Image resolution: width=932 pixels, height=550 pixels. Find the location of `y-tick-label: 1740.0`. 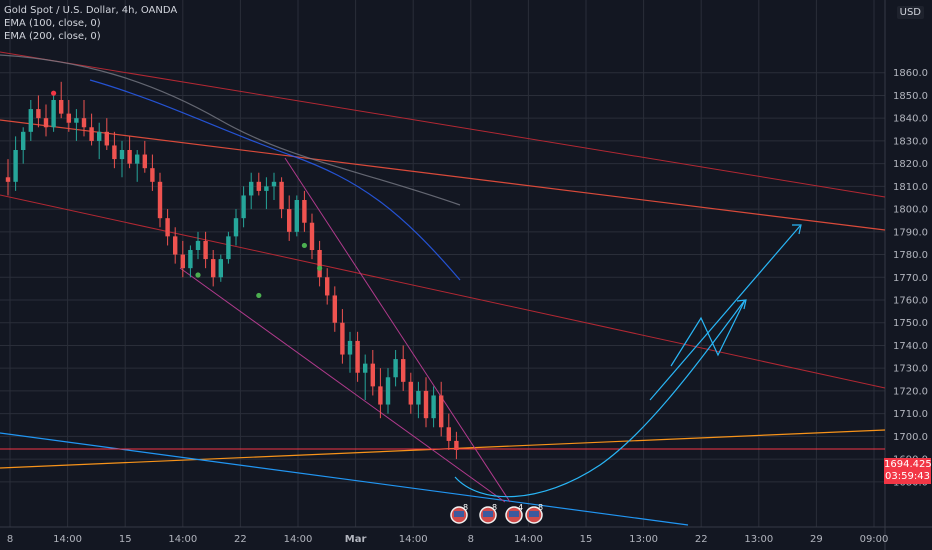

y-tick-label: 1740.0 is located at coordinates (910, 346).